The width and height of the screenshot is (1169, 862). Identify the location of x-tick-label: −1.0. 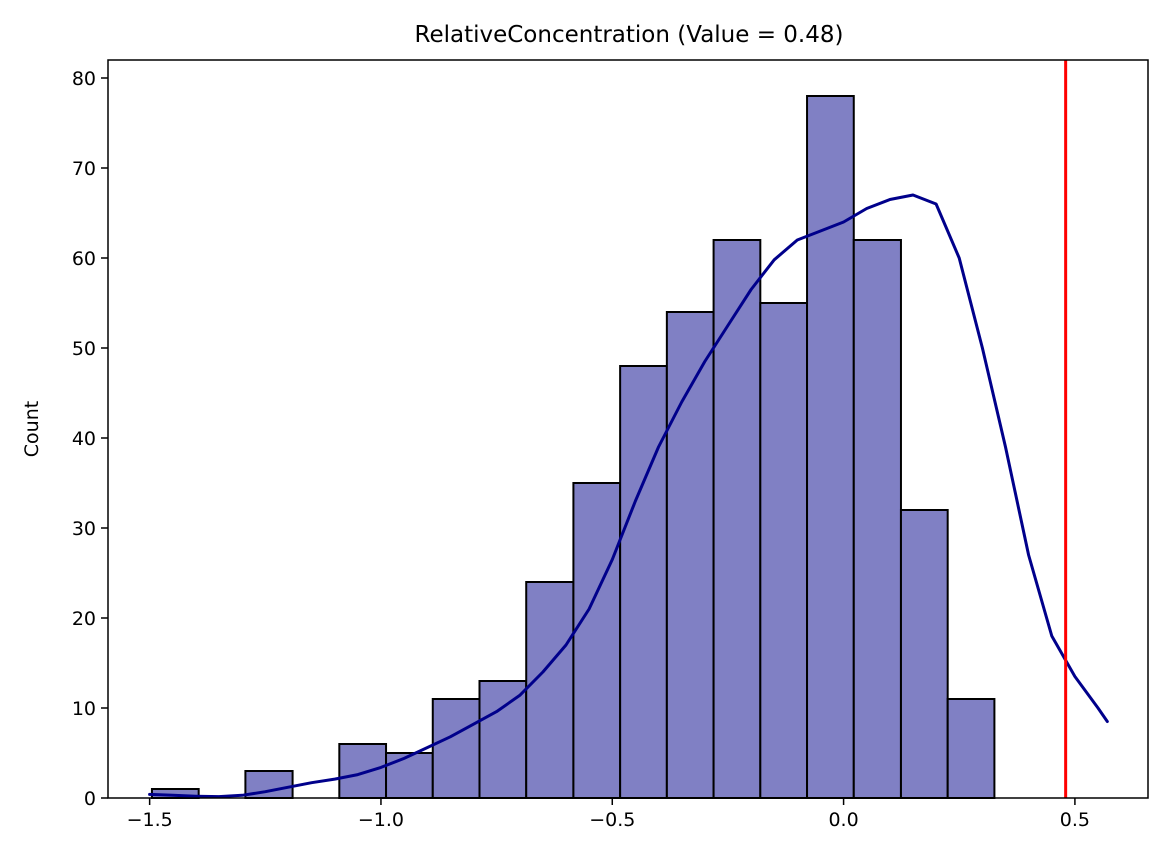
(381, 820).